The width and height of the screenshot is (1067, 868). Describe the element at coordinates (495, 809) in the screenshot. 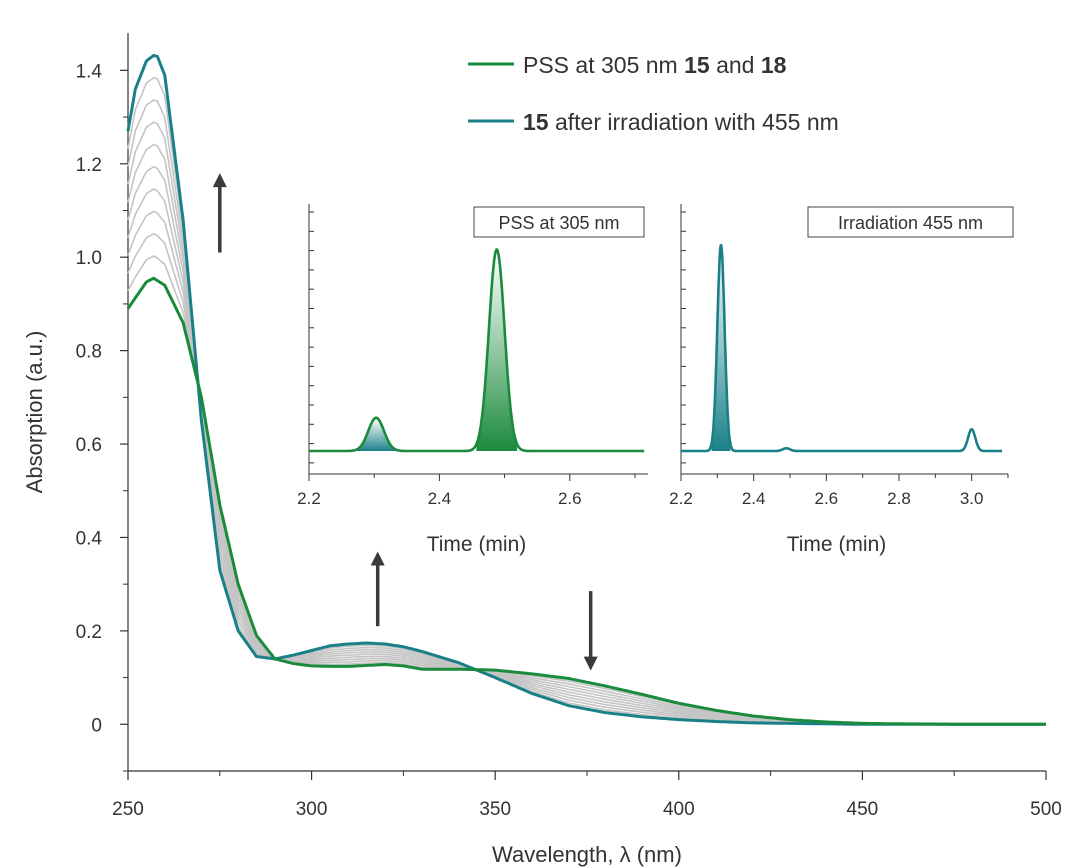

I see `x-tick-label: 350` at that location.